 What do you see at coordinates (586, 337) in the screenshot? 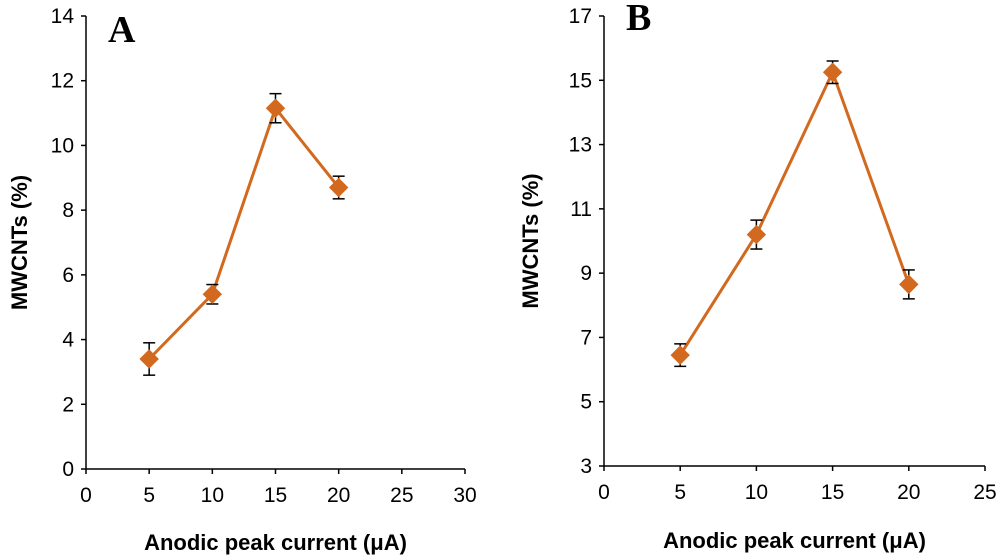
I see `y-tick-label: 7` at bounding box center [586, 337].